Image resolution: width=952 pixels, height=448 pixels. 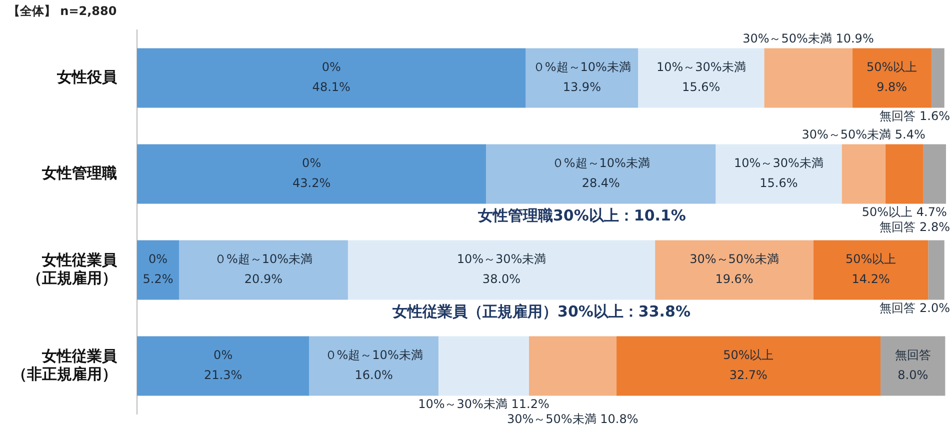 What do you see at coordinates (373, 375) in the screenshot?
I see `data-label: 16.0%` at bounding box center [373, 375].